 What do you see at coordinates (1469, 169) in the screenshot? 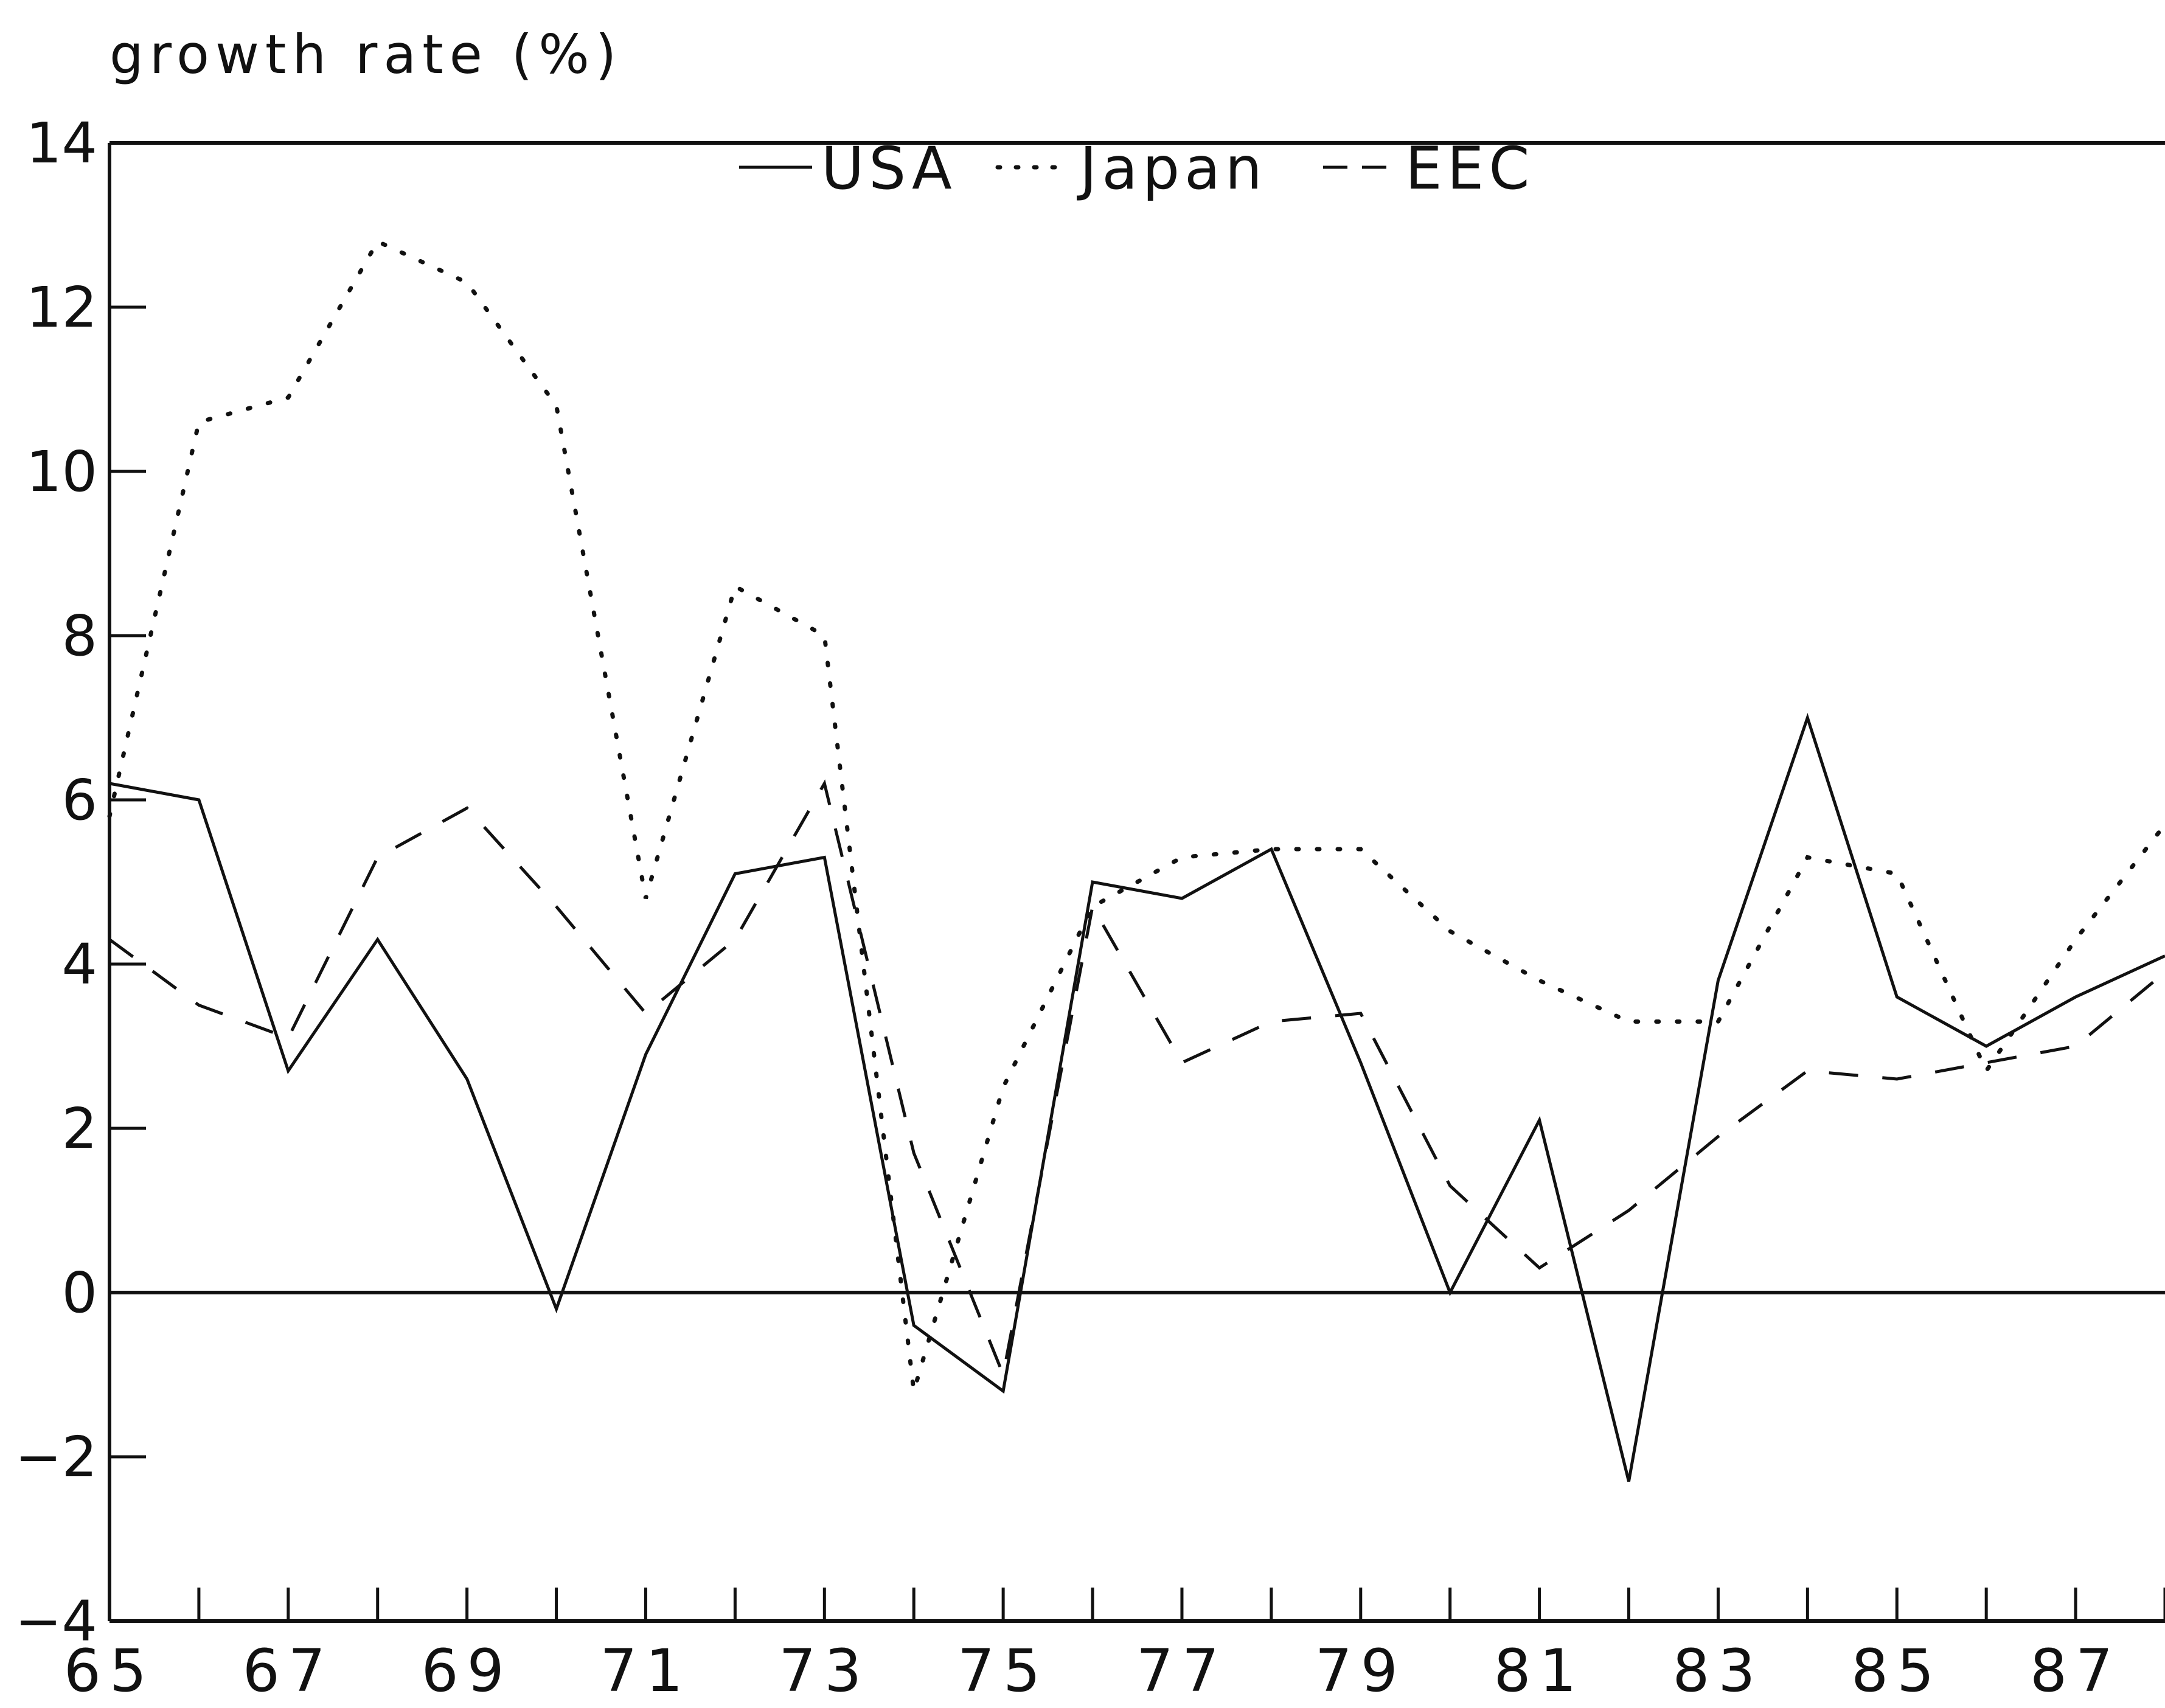
I see `legend-label-eec: EEC` at bounding box center [1469, 169].